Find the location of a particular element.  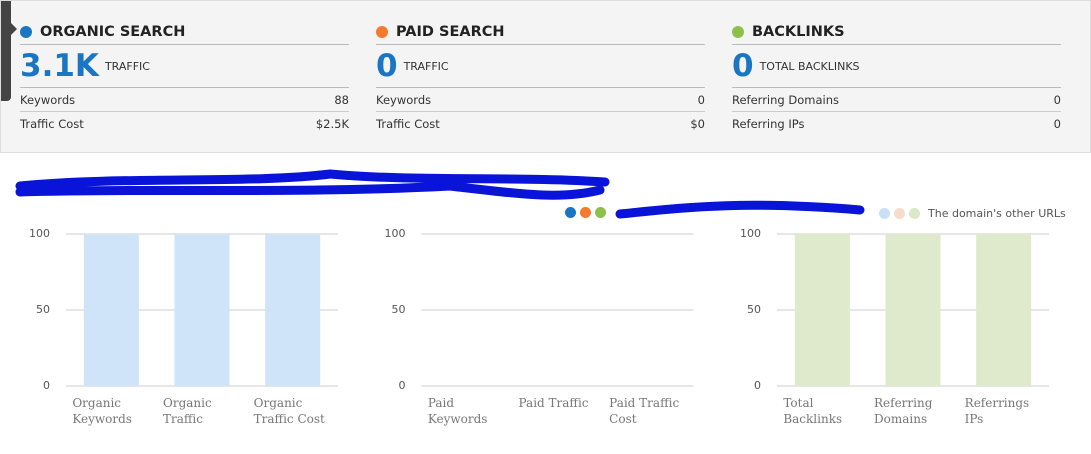

panel-metric: 3.1K TRAFFIC is located at coordinates (184, 66).